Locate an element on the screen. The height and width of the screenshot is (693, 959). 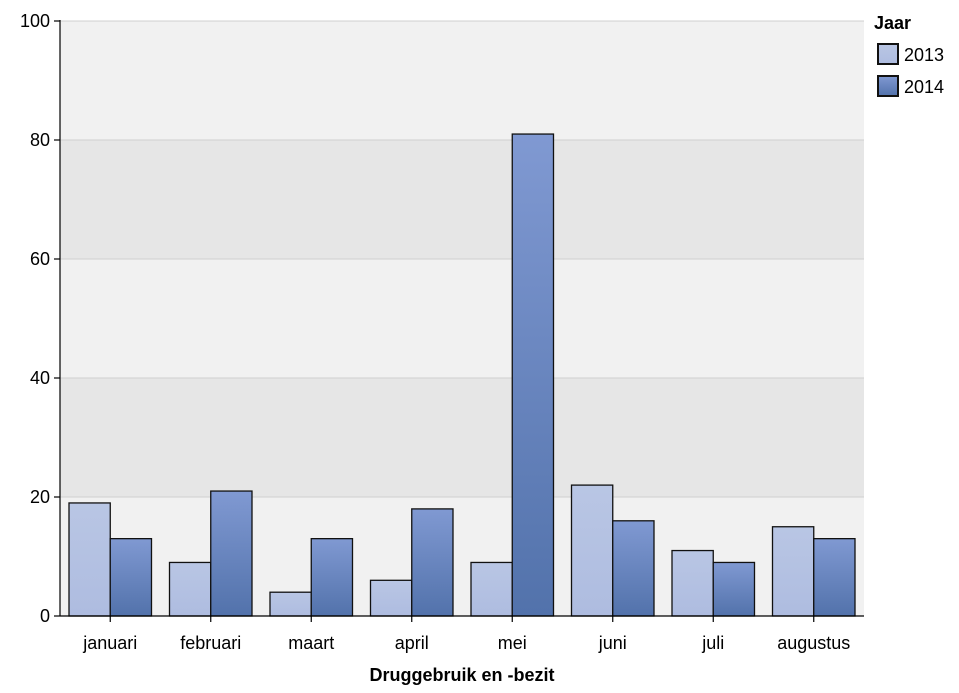
bar-2014-april is located at coordinates (432, 562).